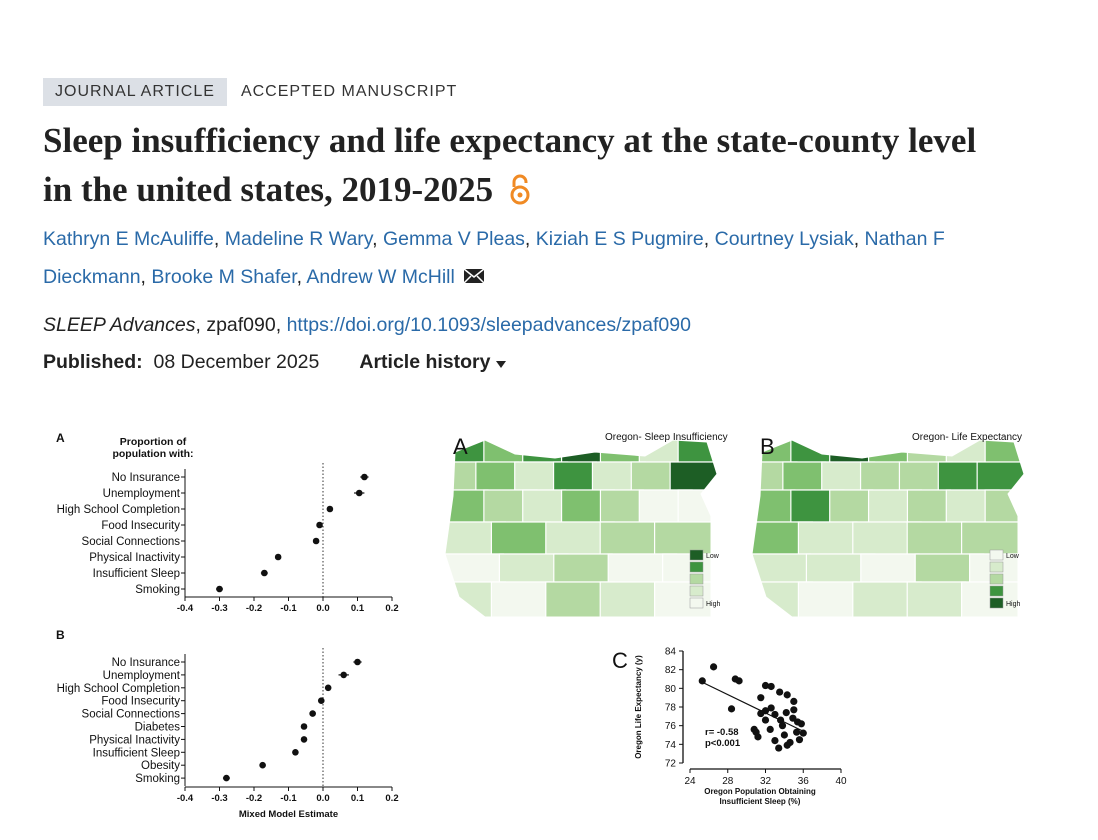 The width and height of the screenshot is (1098, 840). Describe the element at coordinates (671, 726) in the screenshot. I see `y-tick-label: 76` at that location.